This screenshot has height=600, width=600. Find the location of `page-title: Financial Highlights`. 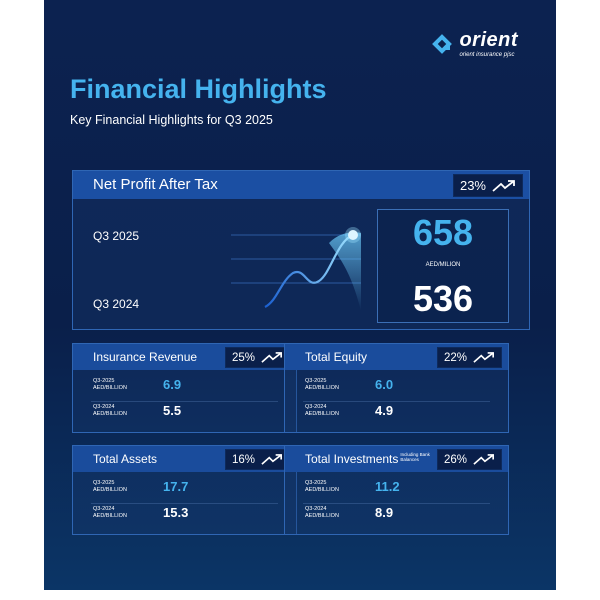

page-title: Financial Highlights is located at coordinates (198, 89).